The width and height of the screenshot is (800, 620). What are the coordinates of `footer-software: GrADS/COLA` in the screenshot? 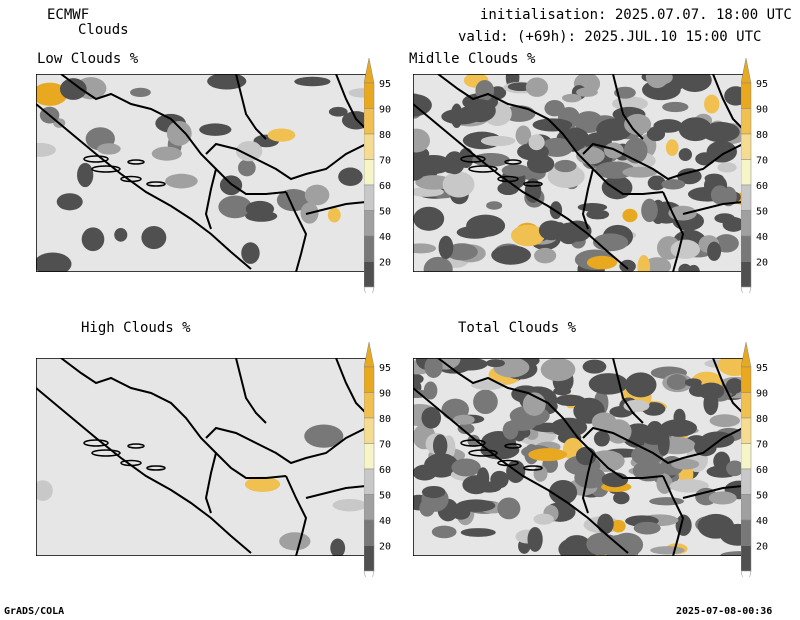 It's located at (34, 611).